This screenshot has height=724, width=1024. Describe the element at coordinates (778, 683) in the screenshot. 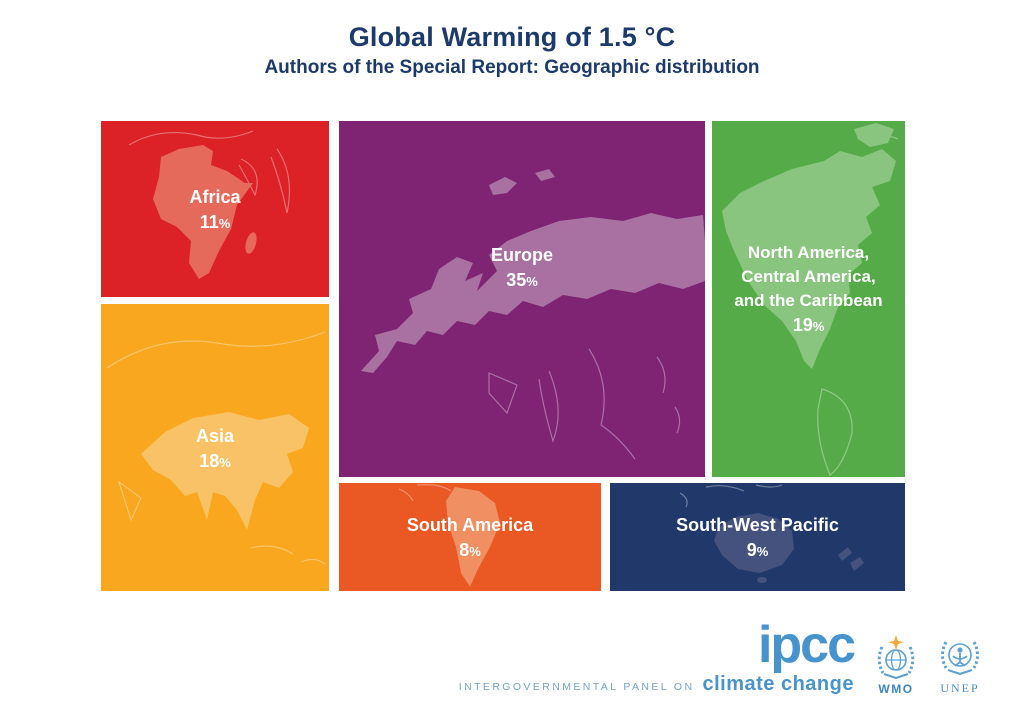

I see `ipcc-tagline-brand: climate change` at that location.